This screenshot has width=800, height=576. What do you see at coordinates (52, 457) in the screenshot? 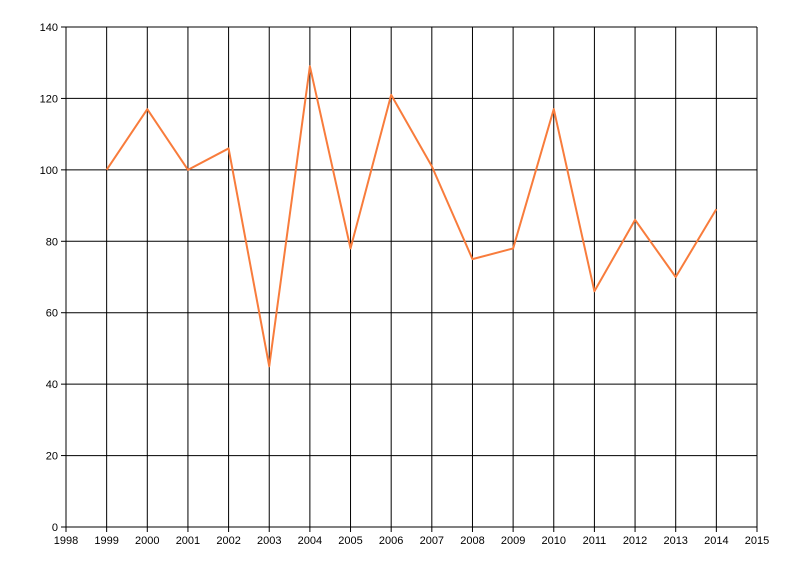
I see `y-tick-label: 20` at bounding box center [52, 457].